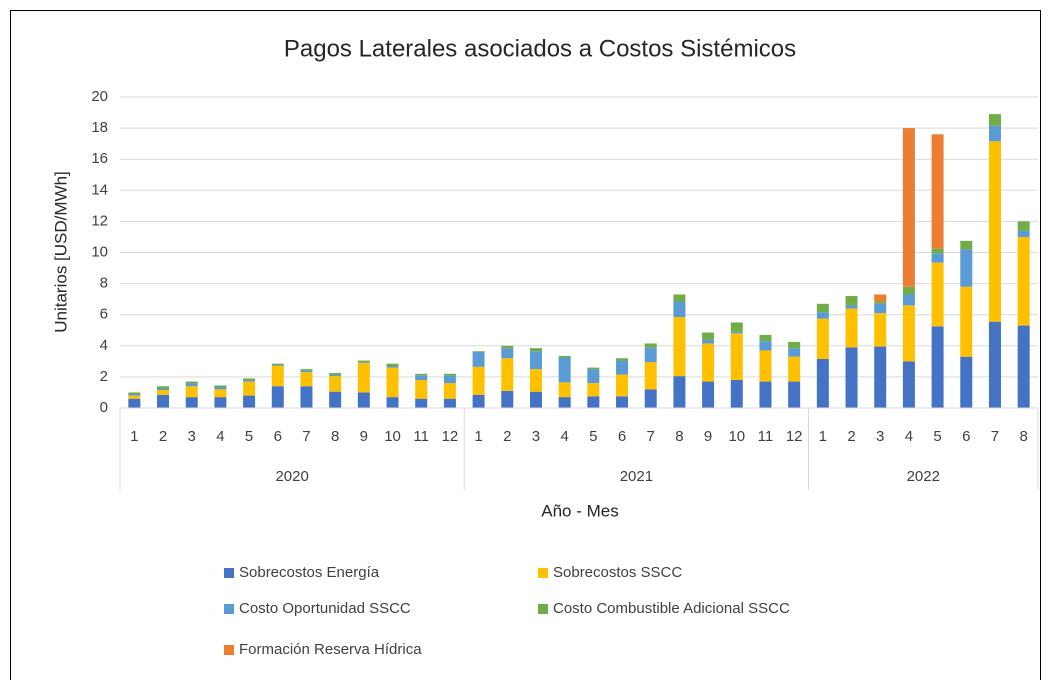  Describe the element at coordinates (995, 436) in the screenshot. I see `x-tick-label: 7` at that location.